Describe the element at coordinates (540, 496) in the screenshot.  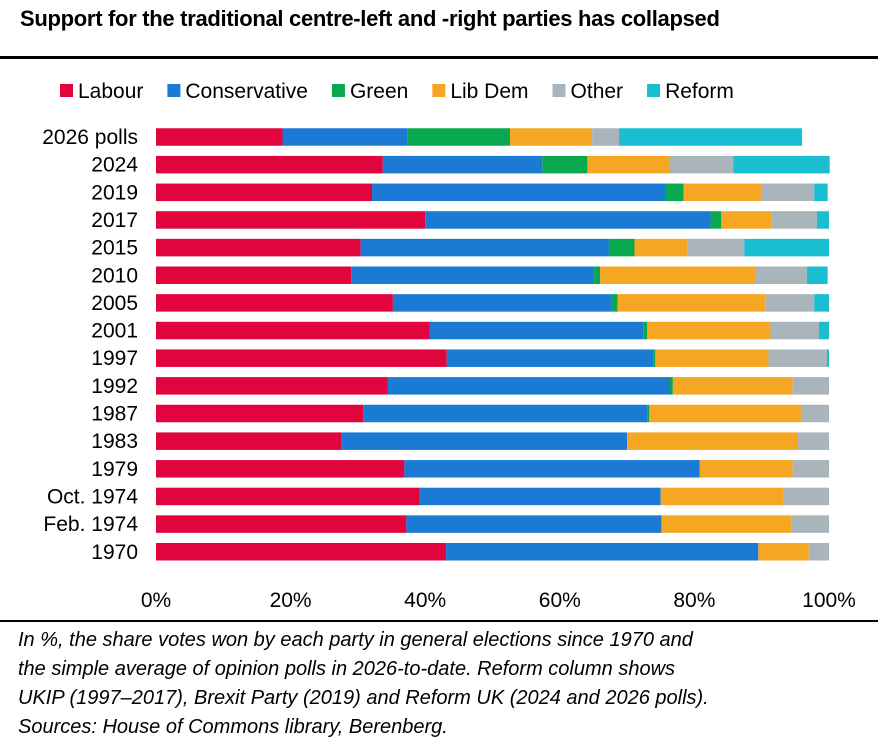
I see `bar-conservative-oct-1974` at that location.